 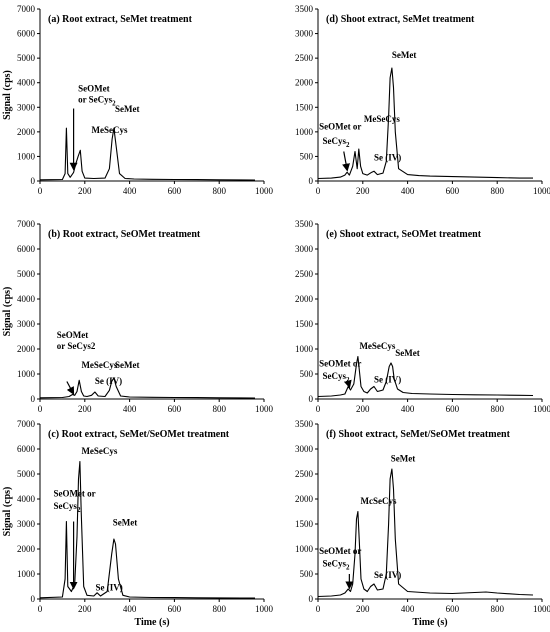 I want to click on y-tick-label: 3500, so click(x=304, y=224).